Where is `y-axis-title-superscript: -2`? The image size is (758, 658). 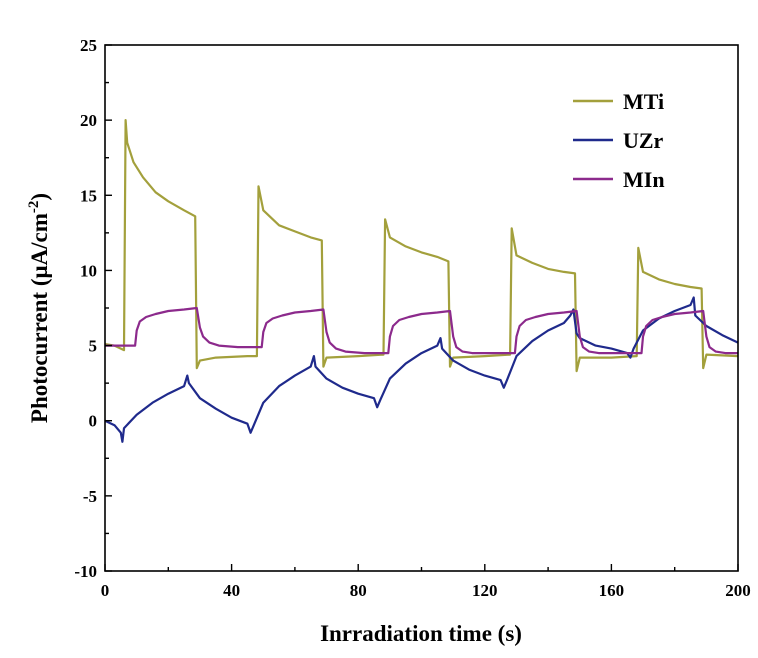 y-axis-title-superscript: -2 is located at coordinates (34, 207).